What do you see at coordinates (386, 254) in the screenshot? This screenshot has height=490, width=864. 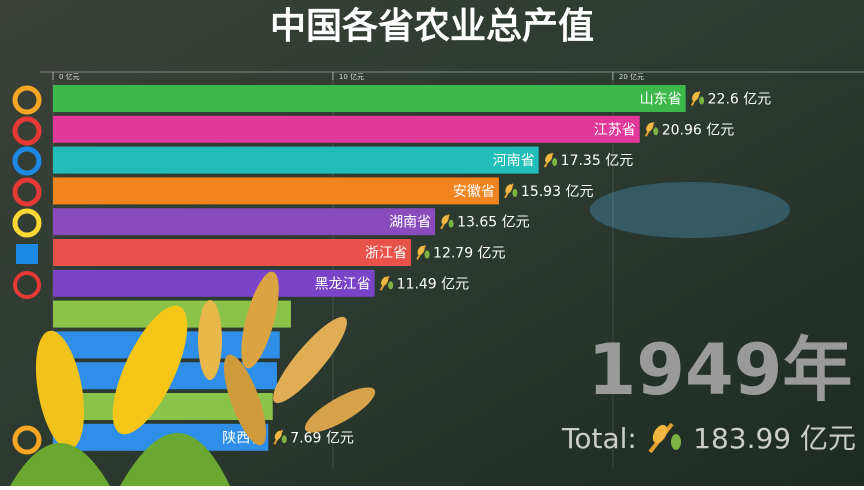 I see `bar-label: 浙江省` at bounding box center [386, 254].